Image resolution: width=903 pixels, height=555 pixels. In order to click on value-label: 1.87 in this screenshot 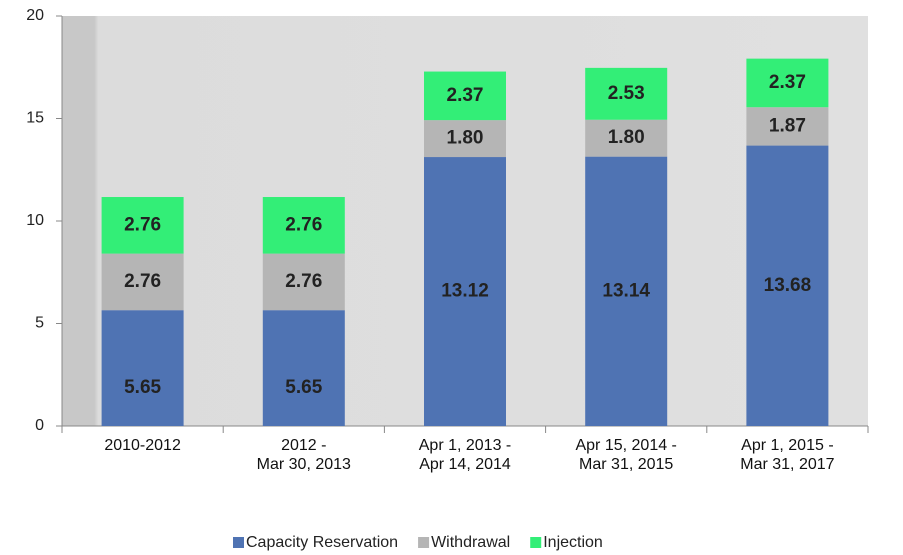, I will do `click(787, 125)`.